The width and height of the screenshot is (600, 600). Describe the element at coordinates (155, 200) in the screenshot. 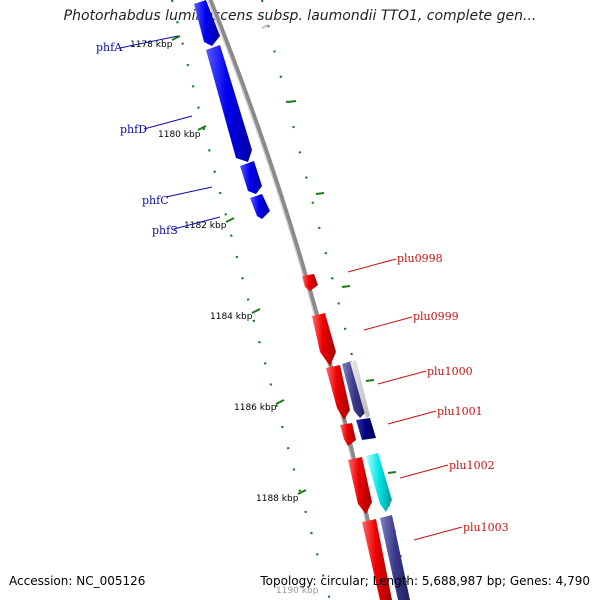

I see `gene-label-phfC: phfC` at that location.